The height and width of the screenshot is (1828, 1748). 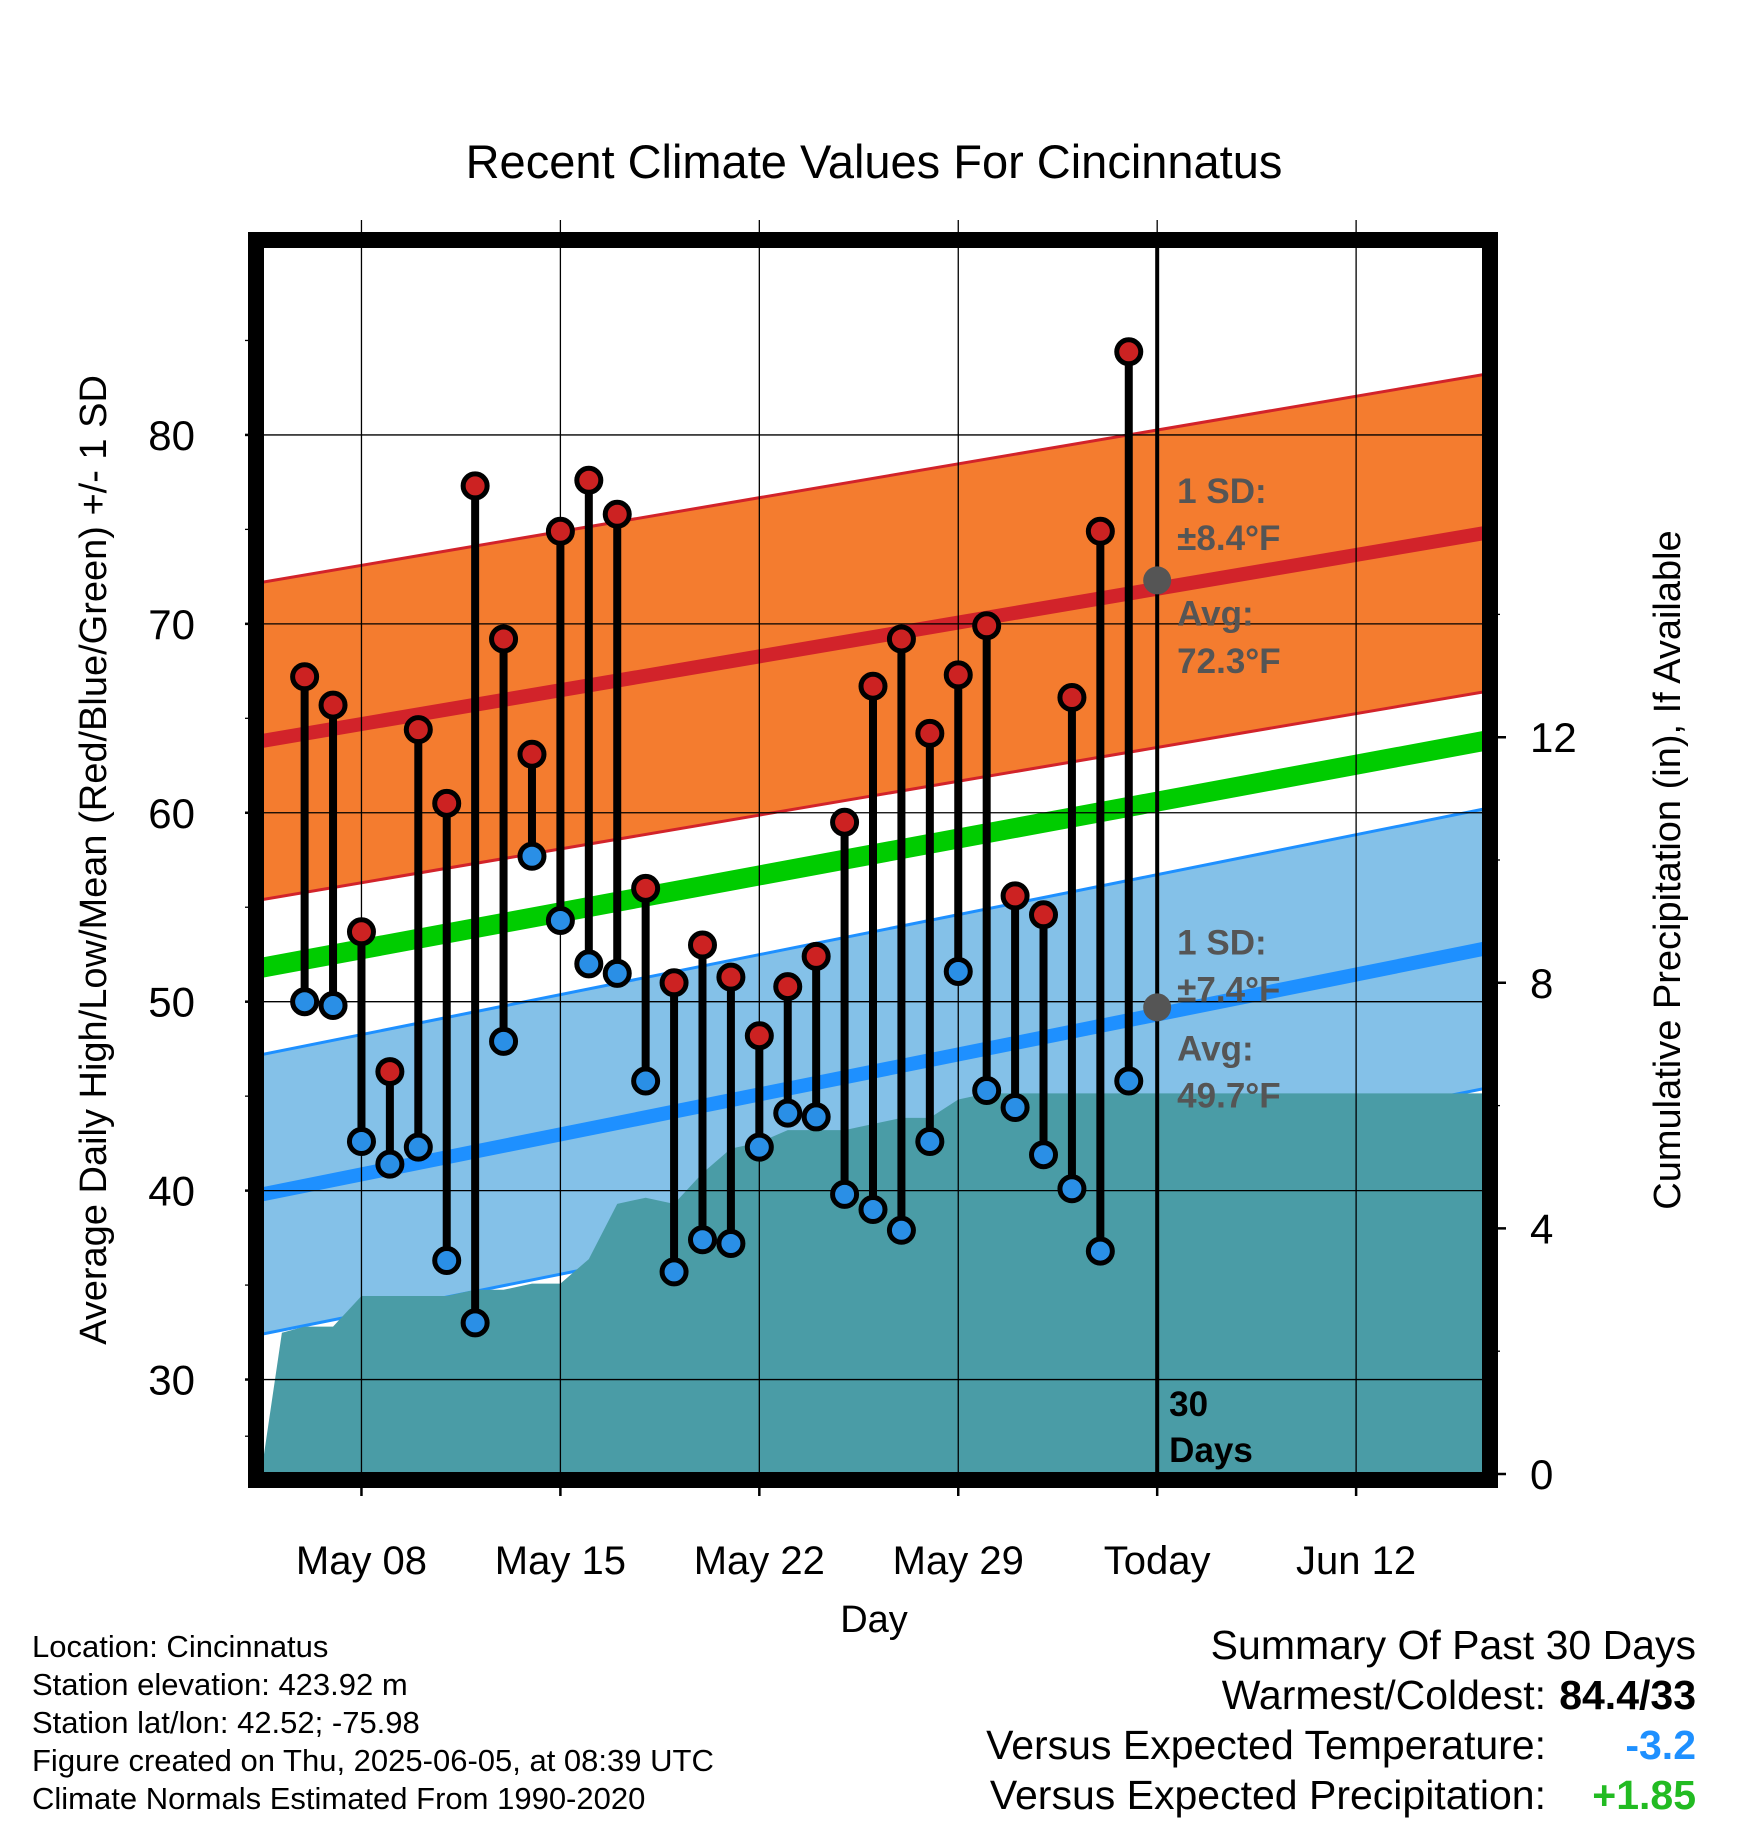 I want to click on meta-elevation: Station elevation: 423.92 m, so click(x=220, y=1684).